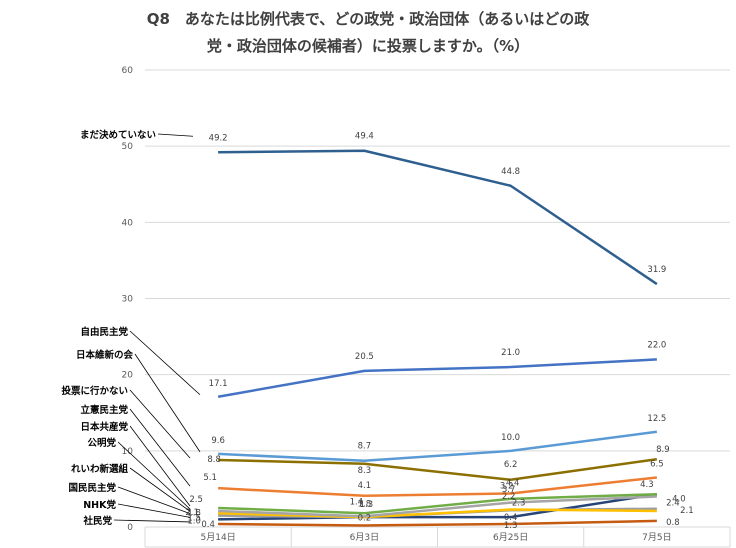 The width and height of the screenshot is (736, 548). Describe the element at coordinates (513, 483) in the screenshot. I see `data-label: 4.4` at that location.